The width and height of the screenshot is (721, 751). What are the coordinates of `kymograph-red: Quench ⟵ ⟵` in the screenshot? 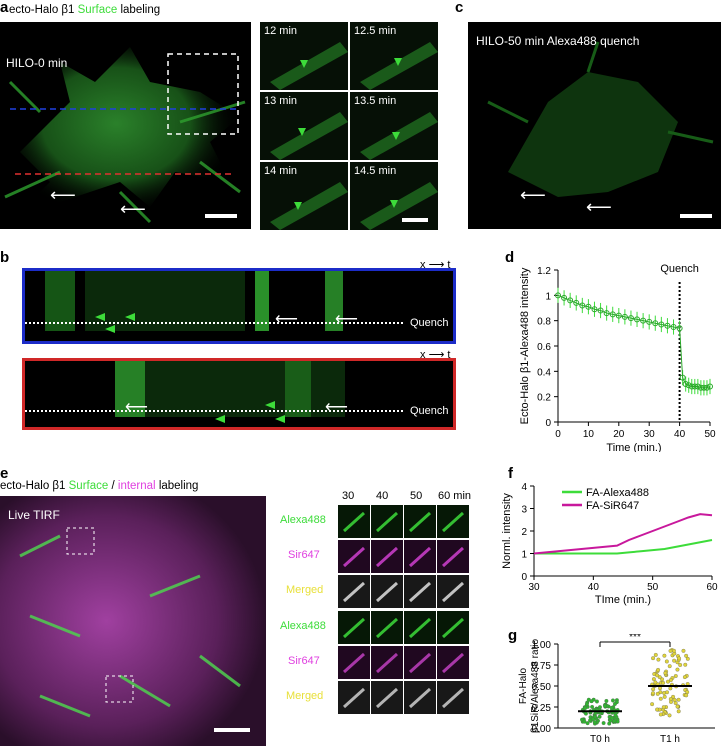 It's located at (239, 394).